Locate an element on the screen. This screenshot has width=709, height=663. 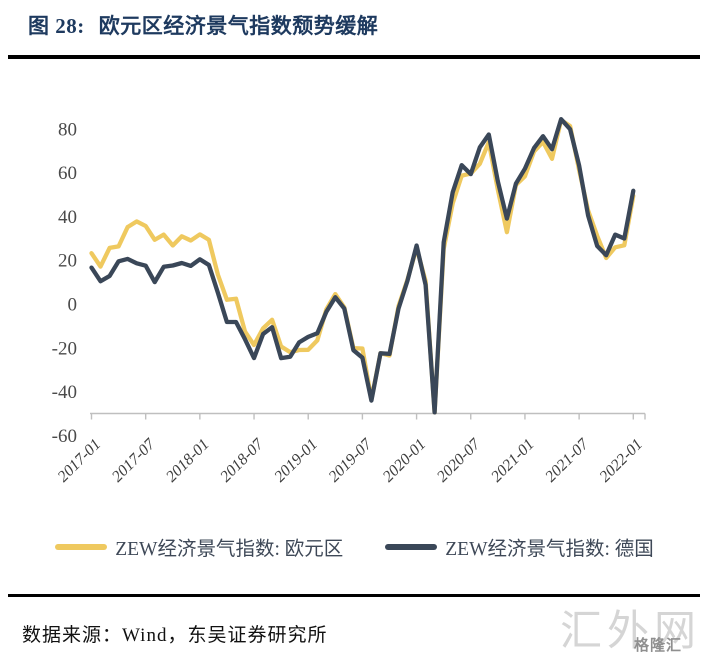
top-divider is located at coordinates (354, 57).